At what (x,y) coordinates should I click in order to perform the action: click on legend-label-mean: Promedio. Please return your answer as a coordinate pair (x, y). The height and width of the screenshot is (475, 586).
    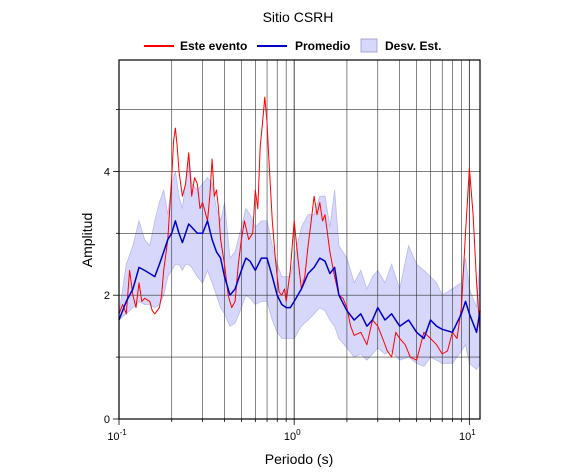
    Looking at the image, I should click on (322, 46).